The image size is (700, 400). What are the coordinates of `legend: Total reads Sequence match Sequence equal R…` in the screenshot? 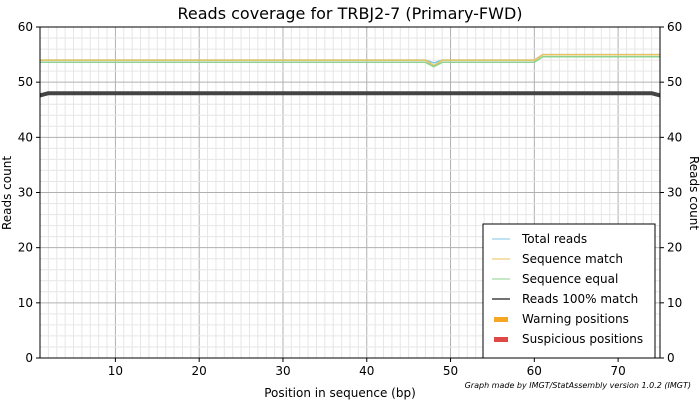 It's located at (569, 291).